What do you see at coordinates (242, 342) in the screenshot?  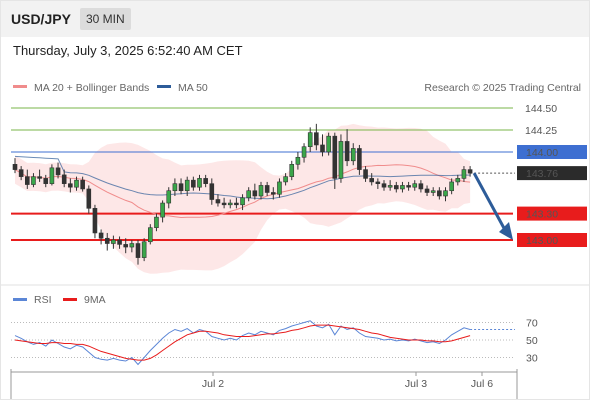 I see `rsi-ma-line` at bounding box center [242, 342].